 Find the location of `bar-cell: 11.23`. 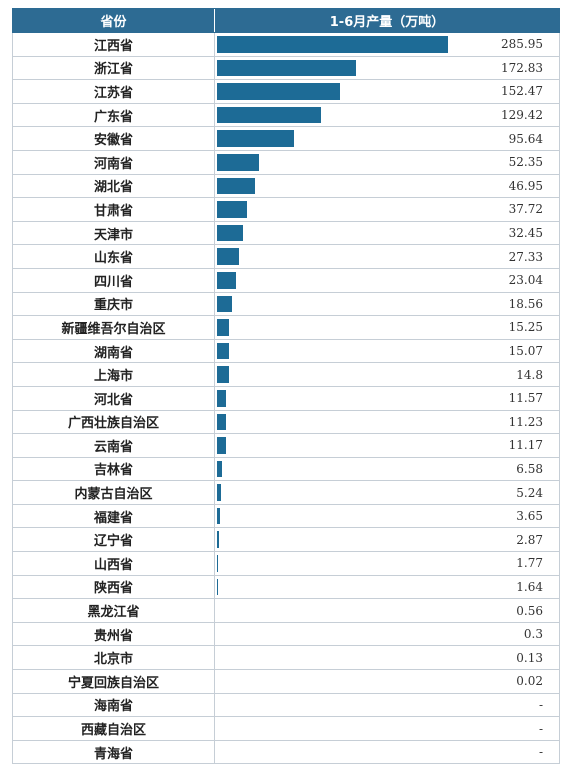

bar-cell: 11.23 is located at coordinates (387, 422).